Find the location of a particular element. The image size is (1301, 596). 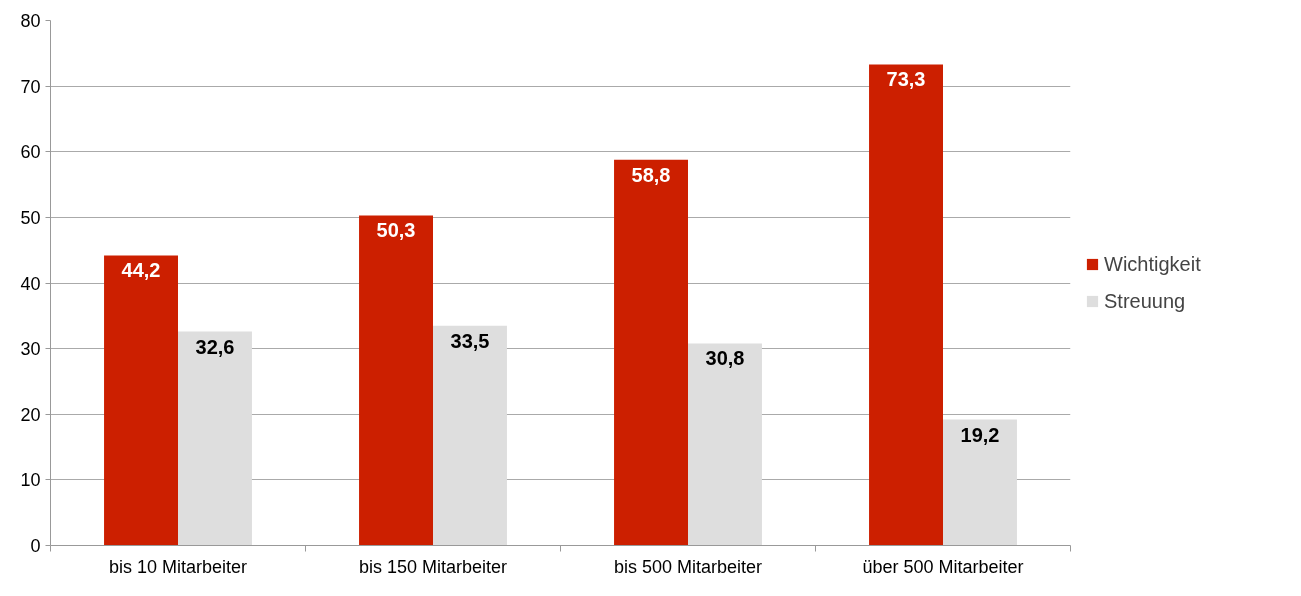

legend-label: Streuung is located at coordinates (1145, 301).